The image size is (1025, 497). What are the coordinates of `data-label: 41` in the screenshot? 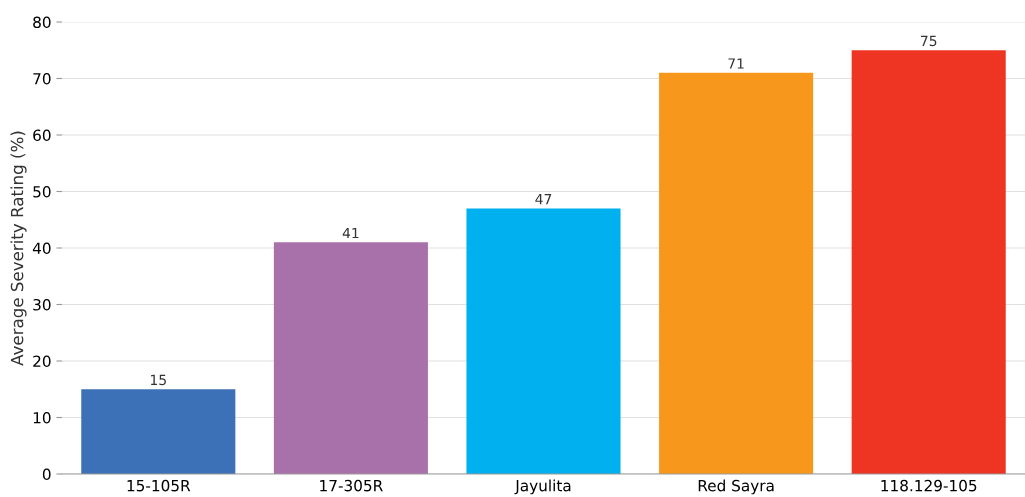 It's located at (350, 233).